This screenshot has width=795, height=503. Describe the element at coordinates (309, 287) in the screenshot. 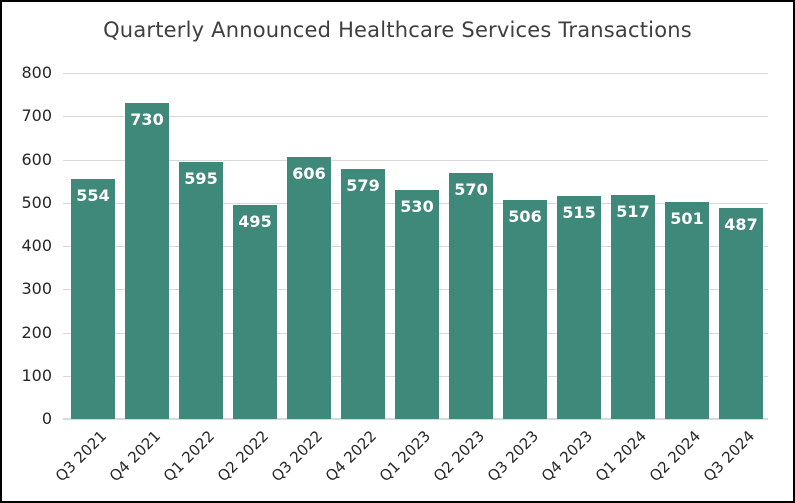

I see `bar-q3-2022: 606` at that location.